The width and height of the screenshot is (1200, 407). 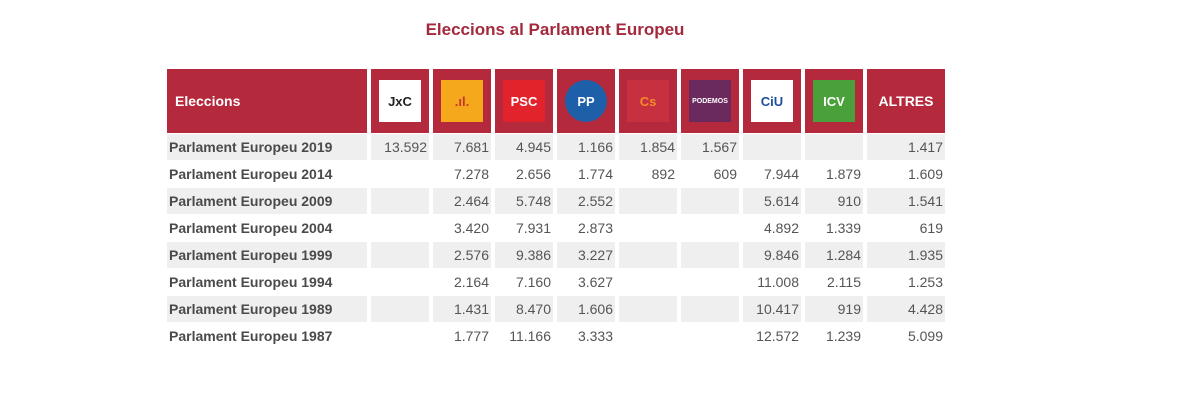 I want to click on header-party-logo: CiU, so click(x=772, y=101).